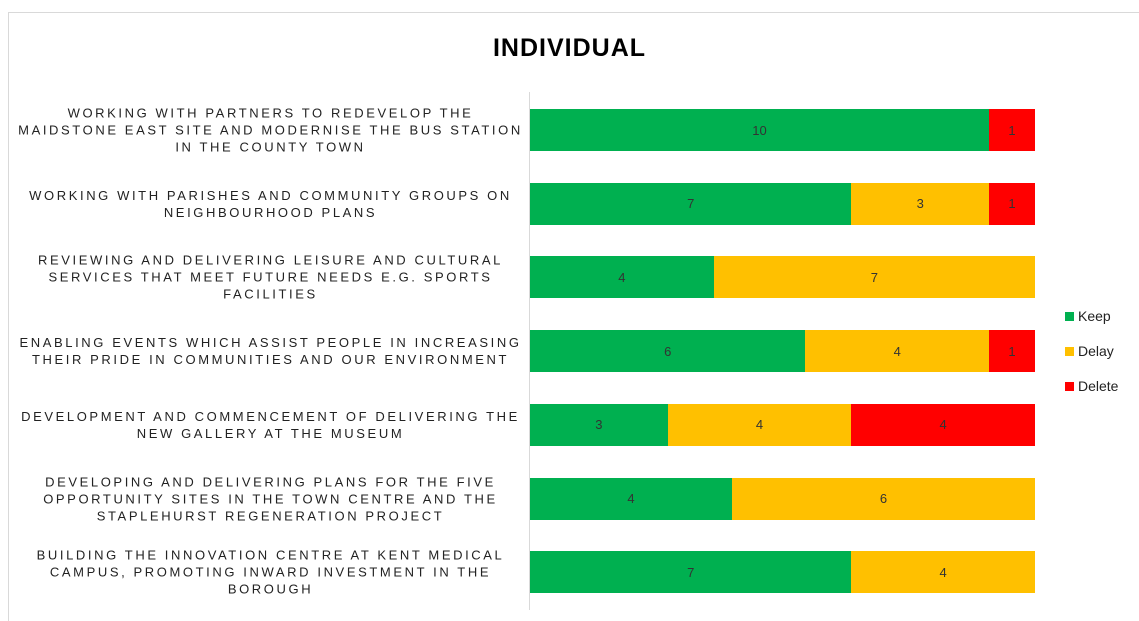 Image resolution: width=1139 pixels, height=621 pixels. I want to click on bar-segment: 10, so click(760, 130).